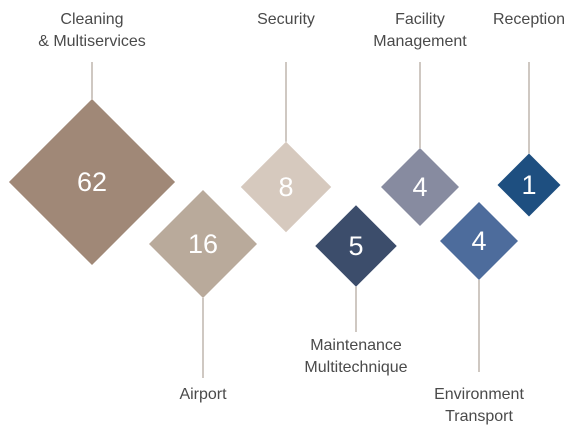 The width and height of the screenshot is (574, 427). What do you see at coordinates (420, 41) in the screenshot?
I see `category-label: Management` at bounding box center [420, 41].